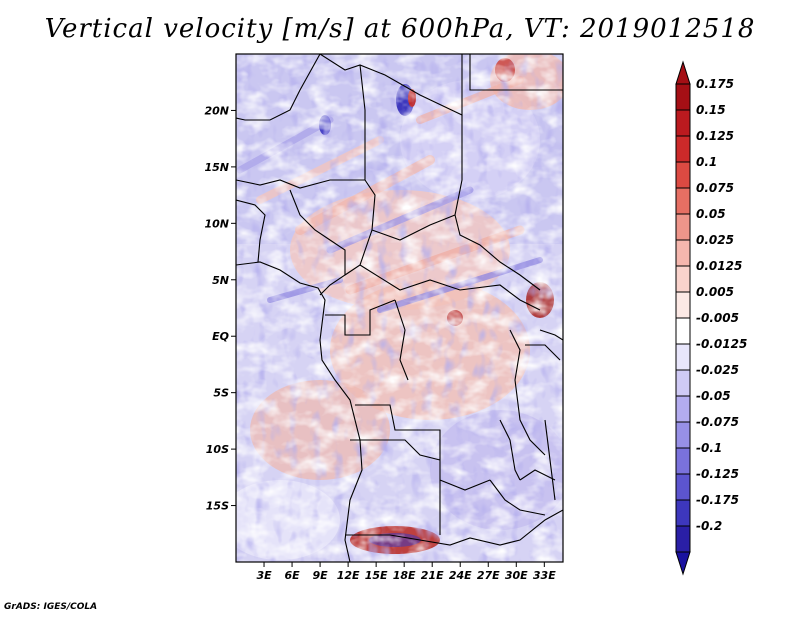  What do you see at coordinates (715, 292) in the screenshot?
I see `colorbar-label: 0.005` at bounding box center [715, 292].